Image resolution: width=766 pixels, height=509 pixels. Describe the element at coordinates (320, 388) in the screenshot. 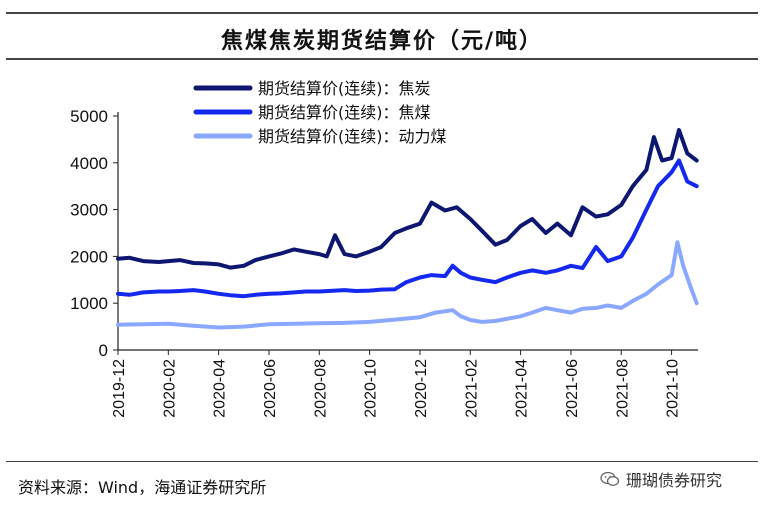

I see `x-tick-label-2020-08: 2020-08` at that location.